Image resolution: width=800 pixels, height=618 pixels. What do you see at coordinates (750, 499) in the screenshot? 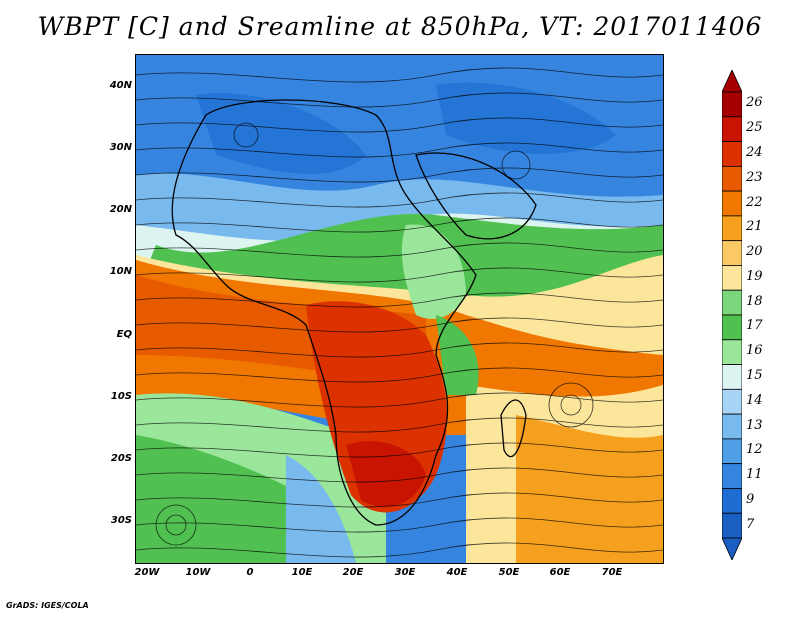
I see `colorbar-label: 9` at bounding box center [750, 499].